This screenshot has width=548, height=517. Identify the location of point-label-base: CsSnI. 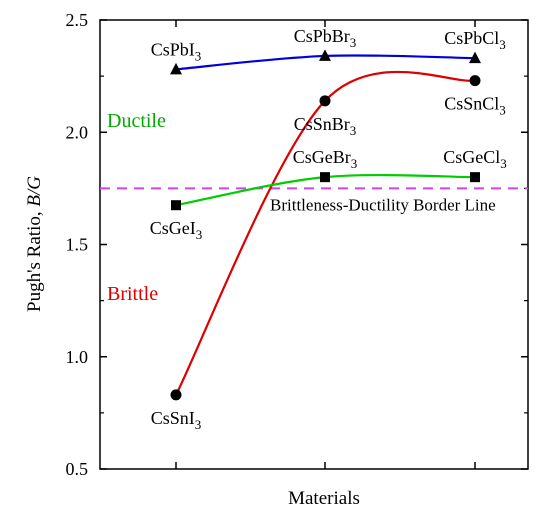
(173, 418).